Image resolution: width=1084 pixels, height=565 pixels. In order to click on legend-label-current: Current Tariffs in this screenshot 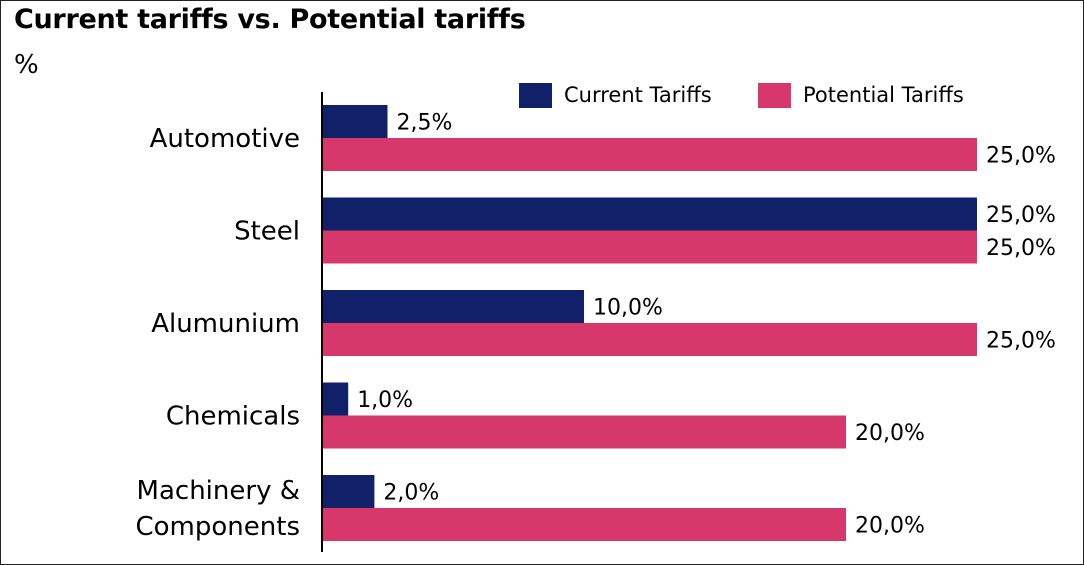, I will do `click(638, 95)`.